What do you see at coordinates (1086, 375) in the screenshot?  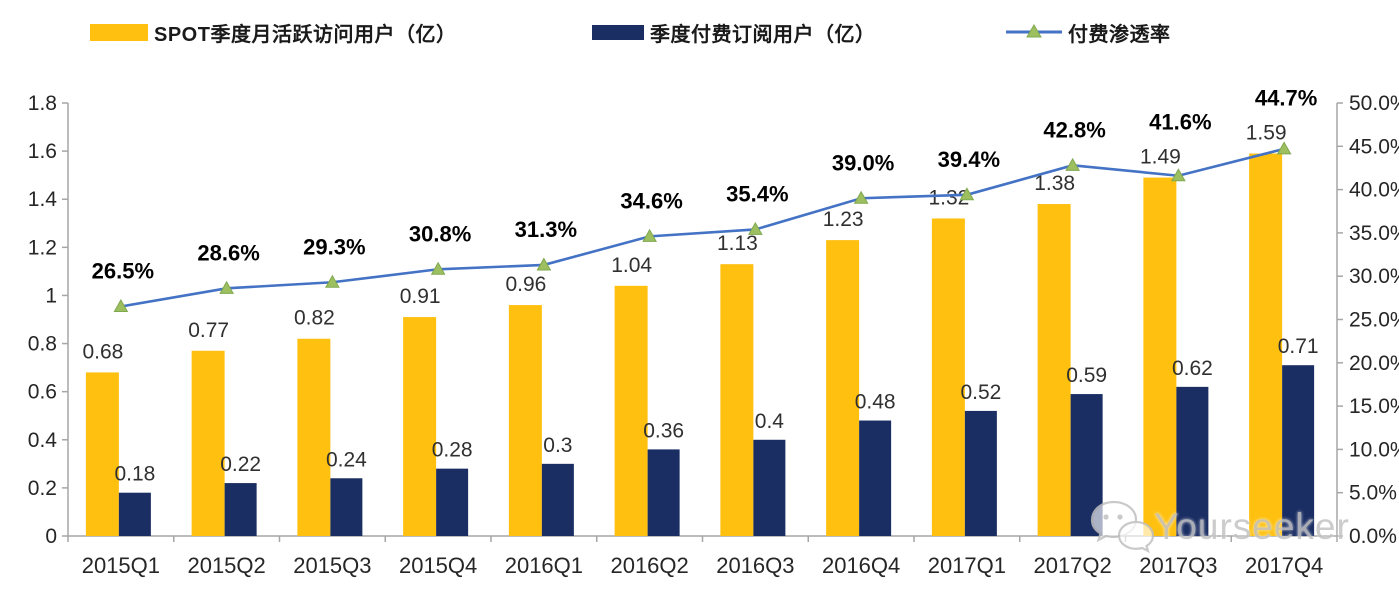 I see `subs-value-label: 0.59` at bounding box center [1086, 375].